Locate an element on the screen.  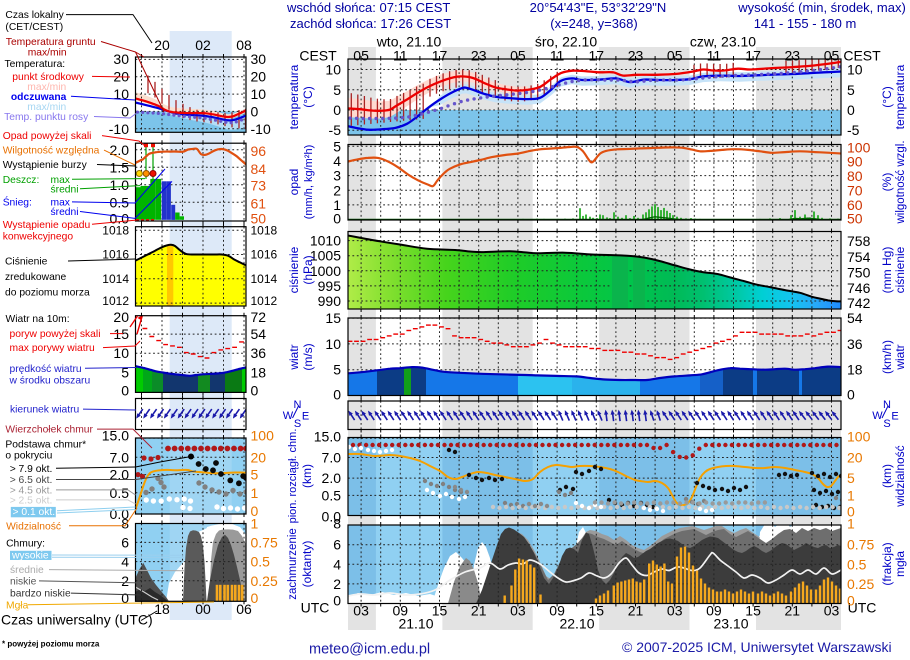
svg-text: punkt środkowy is located at coordinates (48, 77).